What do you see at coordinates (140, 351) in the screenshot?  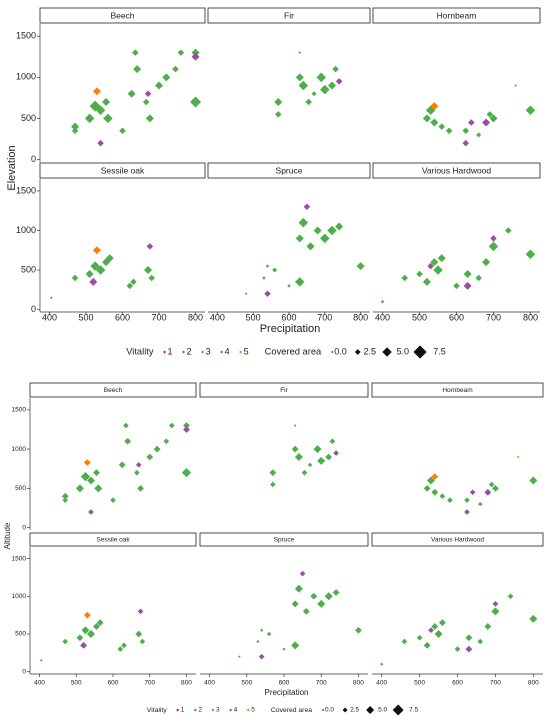 I see `legend-title: Vitality` at bounding box center [140, 351].